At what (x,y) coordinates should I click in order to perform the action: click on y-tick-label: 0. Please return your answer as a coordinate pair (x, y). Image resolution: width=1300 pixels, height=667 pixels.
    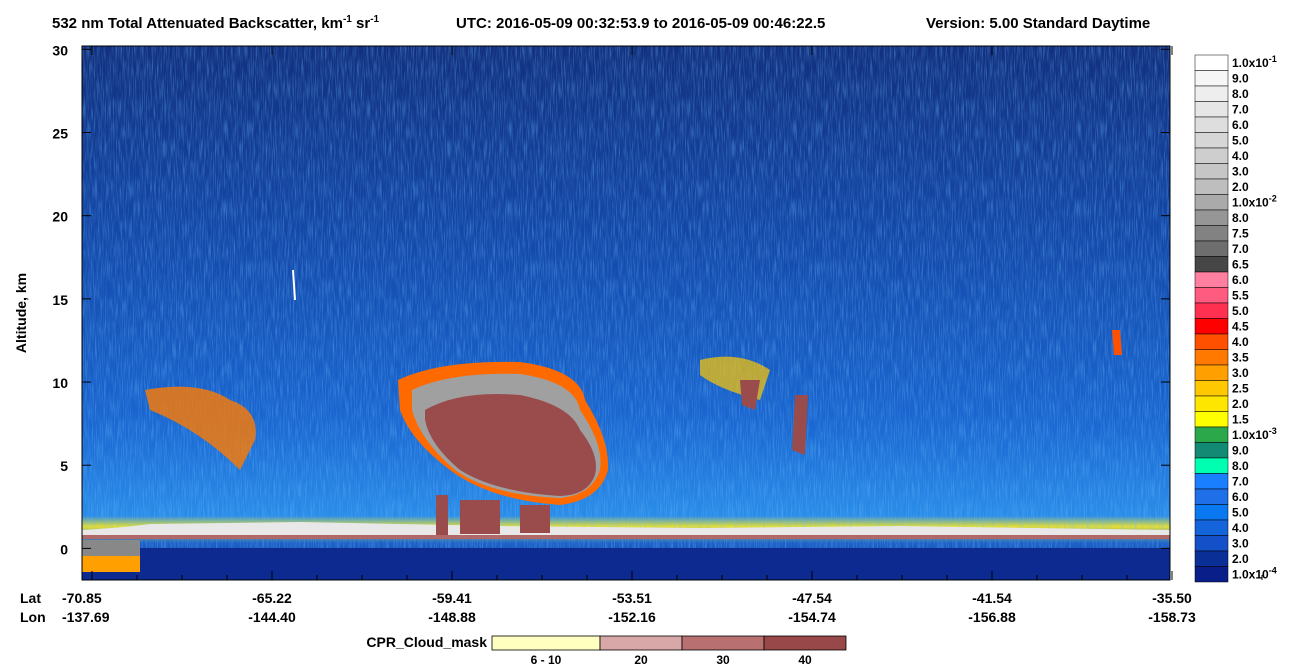
    Looking at the image, I should click on (64, 549).